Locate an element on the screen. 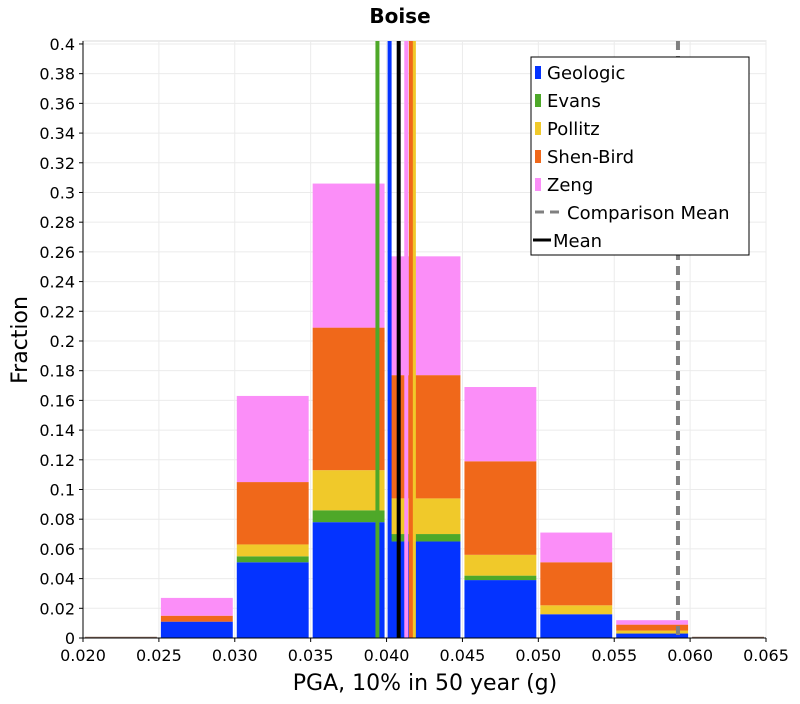  legend-item-shen-bird: Shen-Bird is located at coordinates (584, 157).